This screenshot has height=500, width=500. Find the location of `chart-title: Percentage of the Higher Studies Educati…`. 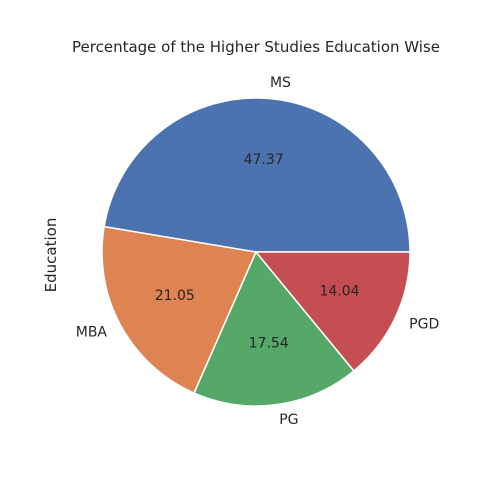

chart-title: Percentage of the Higher Studies Educati… is located at coordinates (256, 47).